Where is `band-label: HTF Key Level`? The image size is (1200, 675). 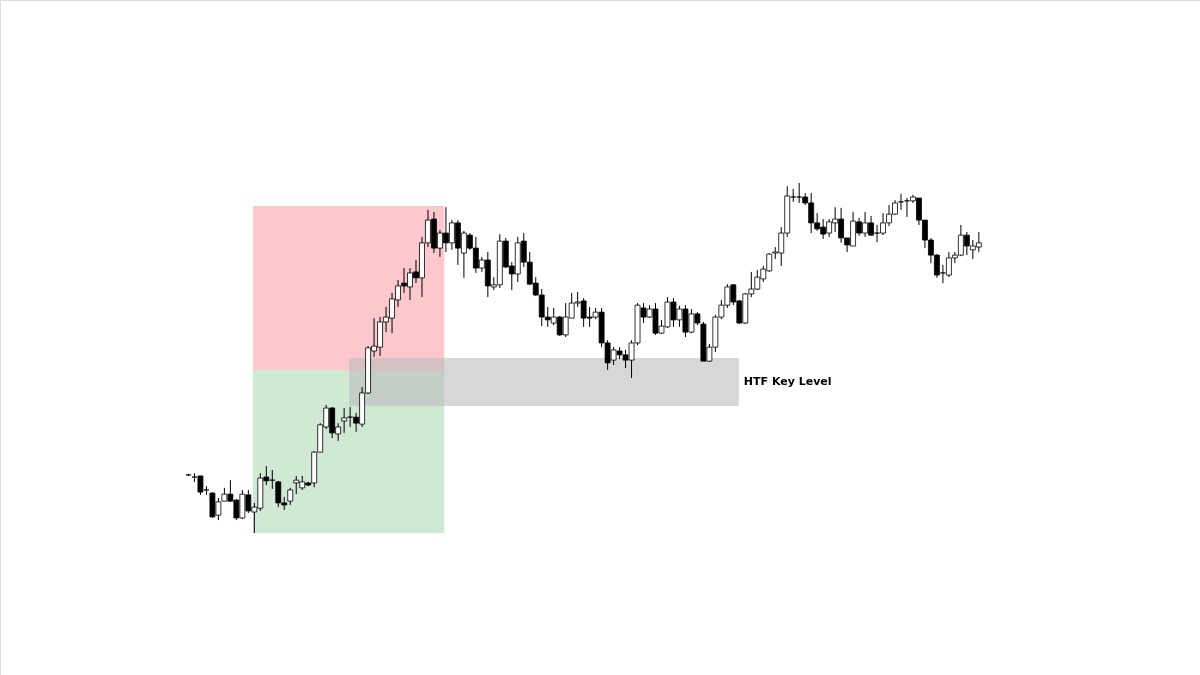 band-label: HTF Key Level is located at coordinates (787, 381).